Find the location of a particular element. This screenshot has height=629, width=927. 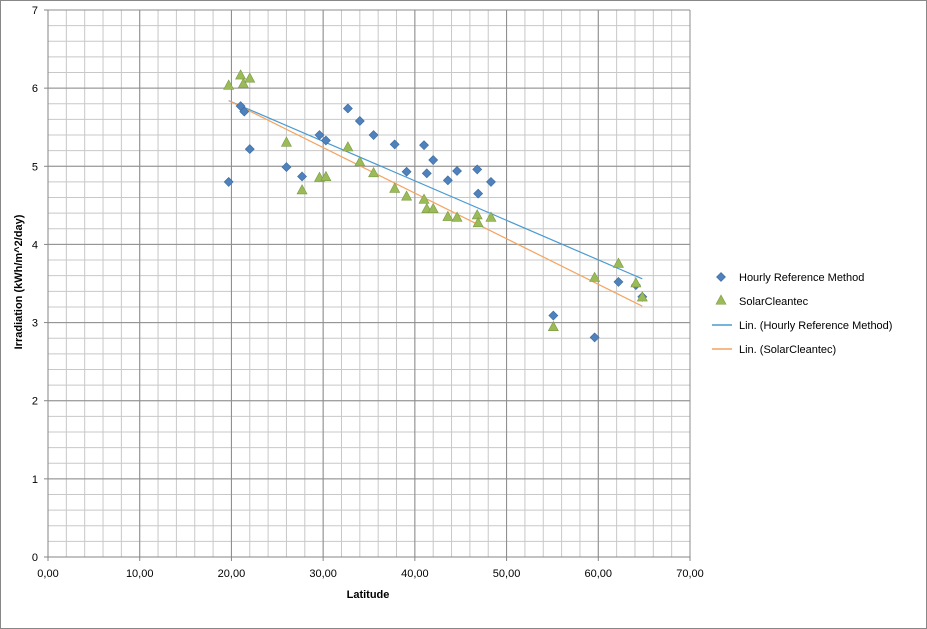

legend-label: SolarCleantec is located at coordinates (774, 302).